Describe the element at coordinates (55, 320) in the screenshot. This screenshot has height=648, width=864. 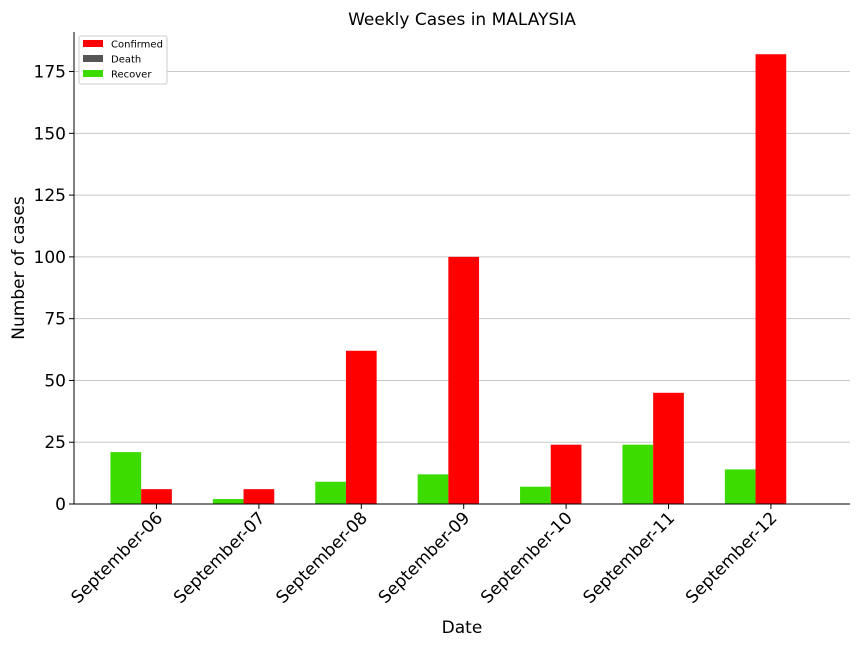
I see `y-tick-label: 75` at that location.